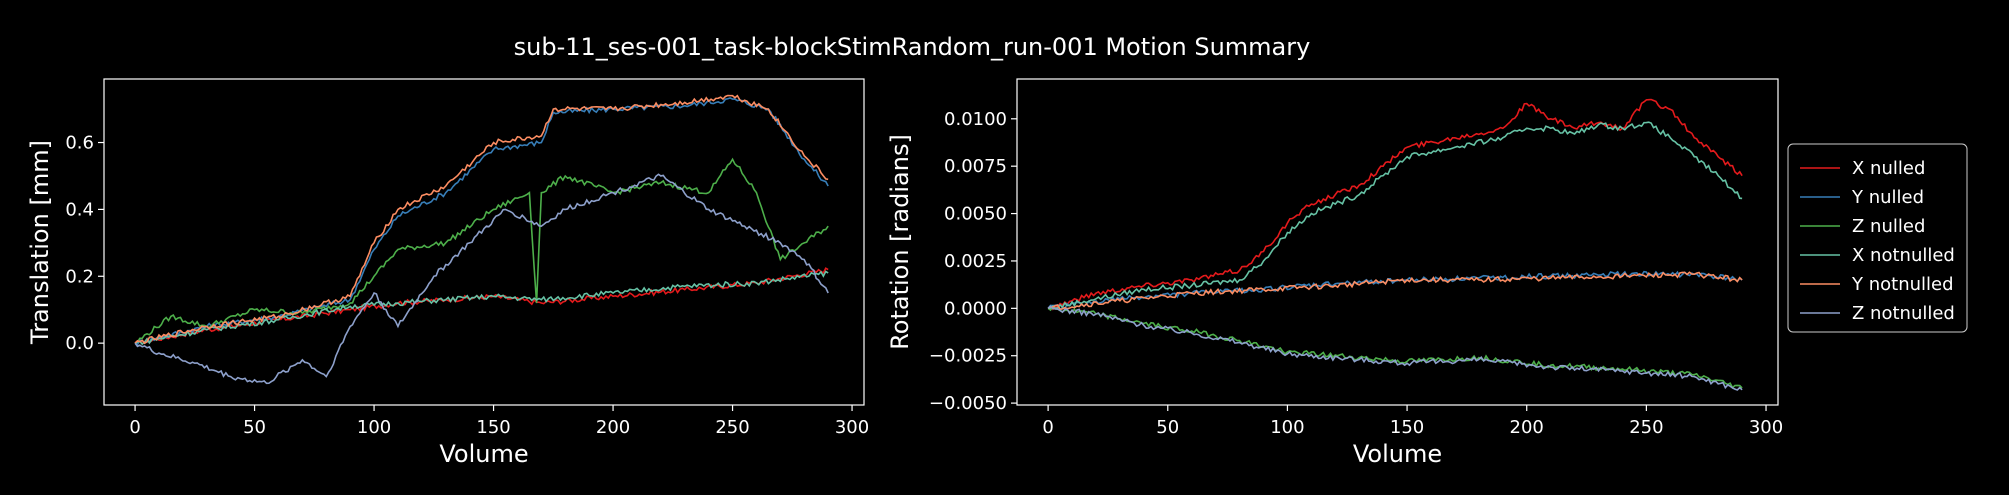 The image size is (2009, 495). Describe the element at coordinates (968, 356) in the screenshot. I see `y-tick-label: −0.0025` at that location.